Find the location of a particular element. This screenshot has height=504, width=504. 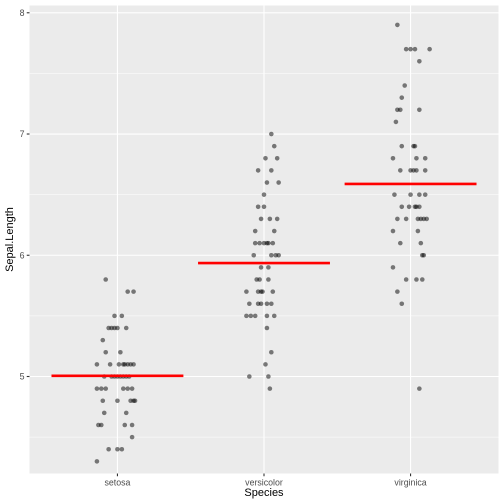

y-tick-label: 5 is located at coordinates (22, 377).